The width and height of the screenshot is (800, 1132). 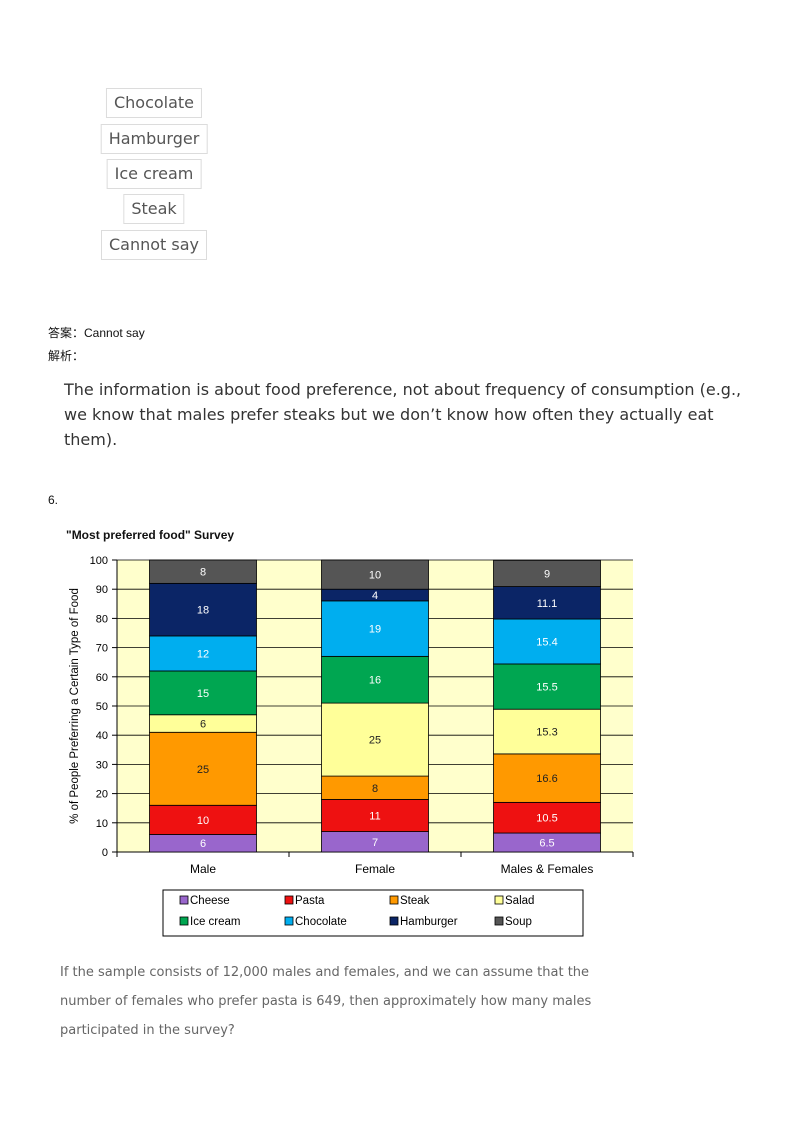 I want to click on data-label: 16, so click(x=375, y=681).